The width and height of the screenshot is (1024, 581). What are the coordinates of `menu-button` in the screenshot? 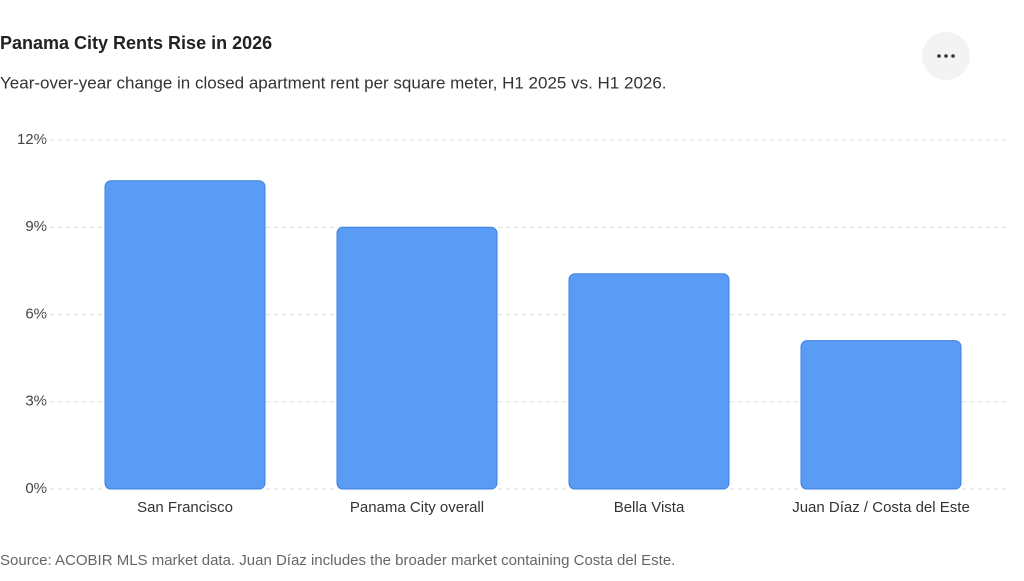 It's located at (946, 56).